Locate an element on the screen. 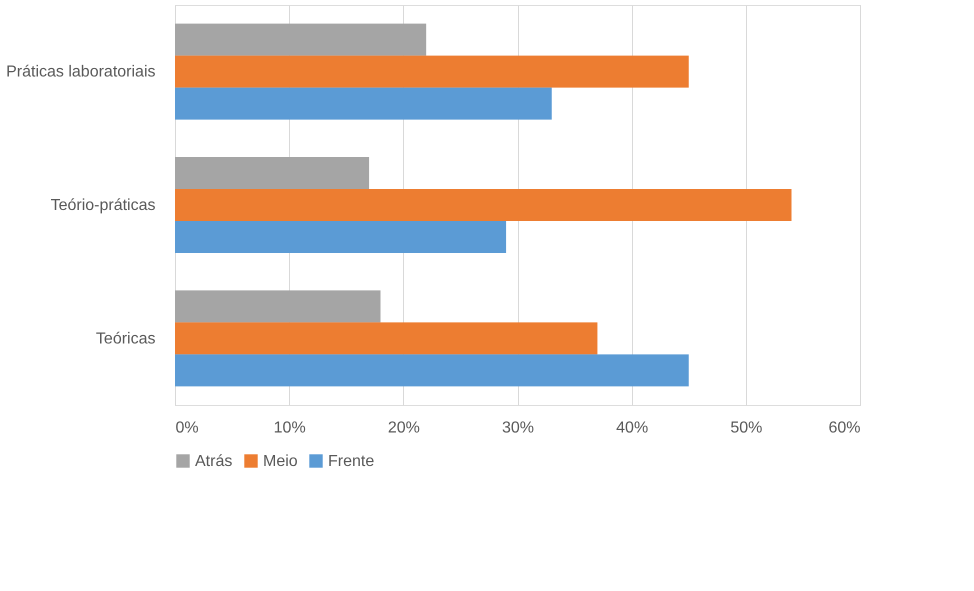 Image resolution: width=974 pixels, height=591 pixels. y-tick-label: Teóricas is located at coordinates (126, 339).